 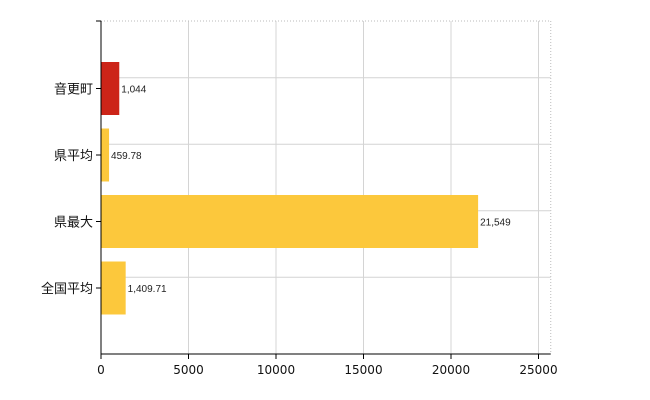 What do you see at coordinates (188, 370) in the screenshot?
I see `x-tick-label: 5000` at bounding box center [188, 370].